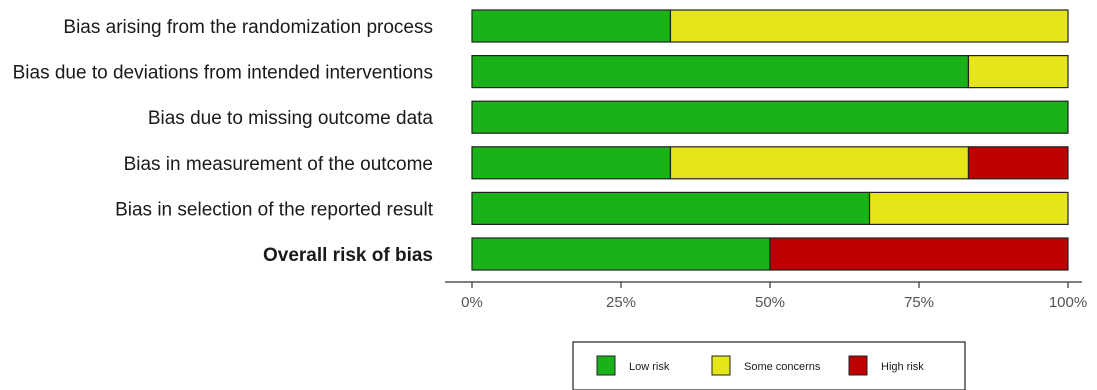  Describe the element at coordinates (621, 302) in the screenshot. I see `x-tick-label: 25%` at that location.